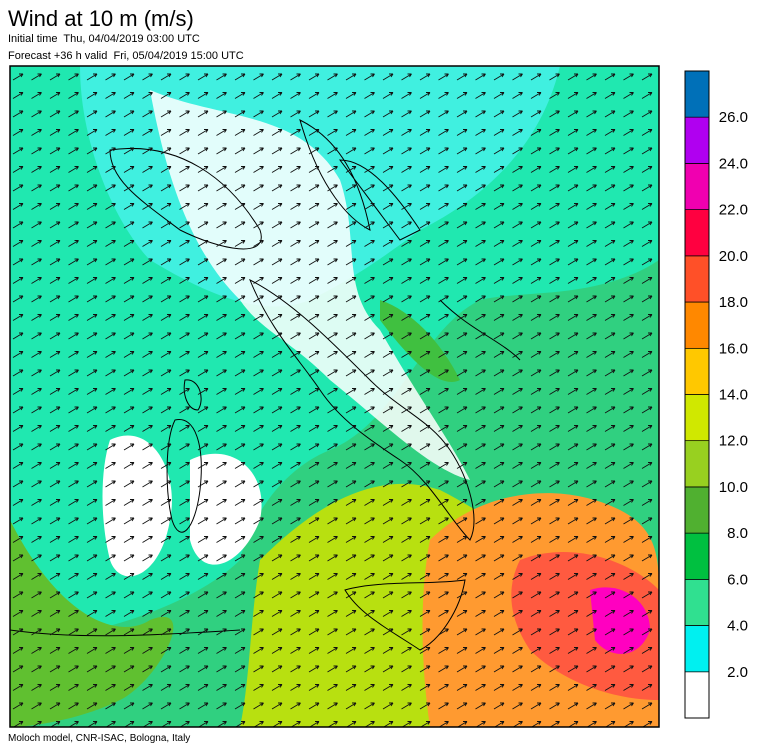 This screenshot has width=760, height=752. What do you see at coordinates (737, 533) in the screenshot?
I see `tick-label: 8.0` at bounding box center [737, 533].